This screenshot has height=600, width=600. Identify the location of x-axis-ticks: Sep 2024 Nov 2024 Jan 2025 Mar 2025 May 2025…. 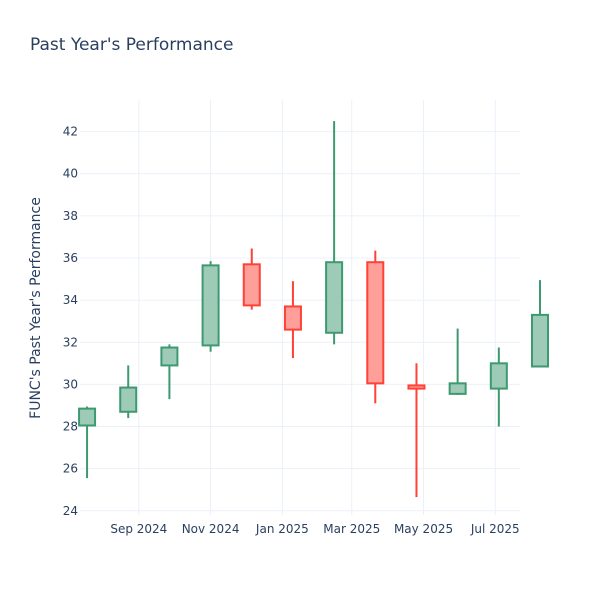
(314, 529).